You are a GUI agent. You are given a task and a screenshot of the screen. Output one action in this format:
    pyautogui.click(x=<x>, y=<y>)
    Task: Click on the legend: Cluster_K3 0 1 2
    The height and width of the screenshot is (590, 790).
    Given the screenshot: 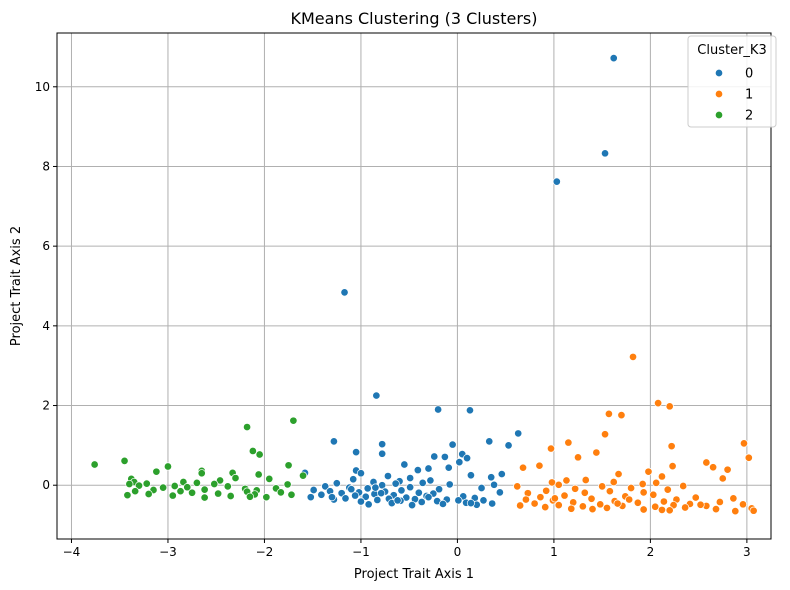 What is the action you would take?
    pyautogui.click(x=732, y=81)
    